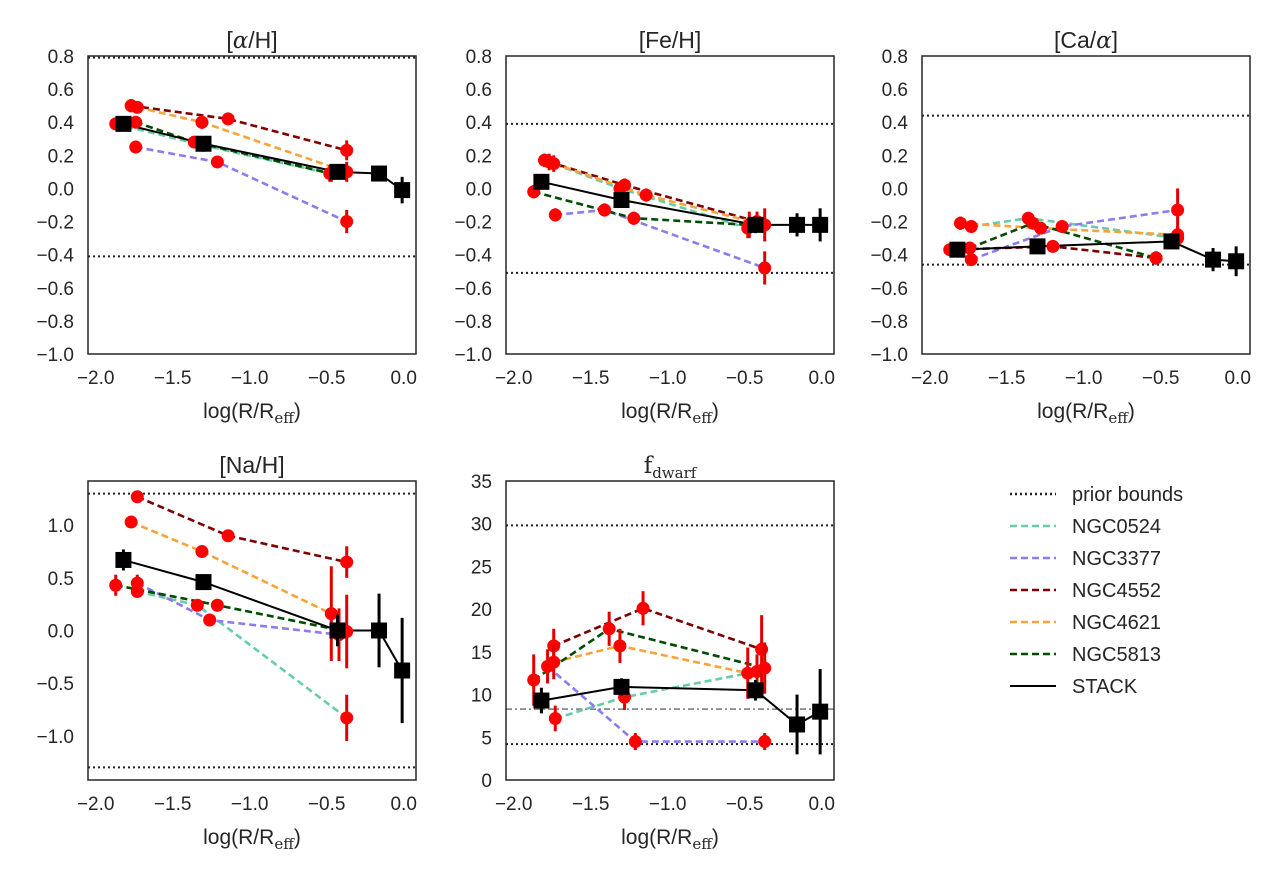 This screenshot has height=880, width=1280. I want to click on y-tick-label: 0.6, so click(61, 90).